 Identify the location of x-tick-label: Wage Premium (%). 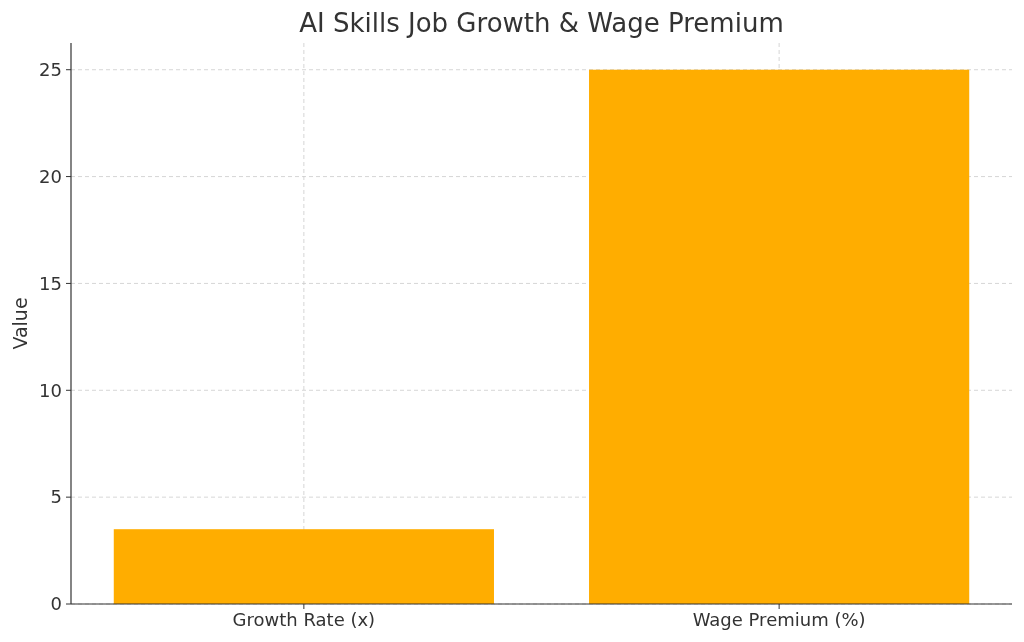
(779, 619).